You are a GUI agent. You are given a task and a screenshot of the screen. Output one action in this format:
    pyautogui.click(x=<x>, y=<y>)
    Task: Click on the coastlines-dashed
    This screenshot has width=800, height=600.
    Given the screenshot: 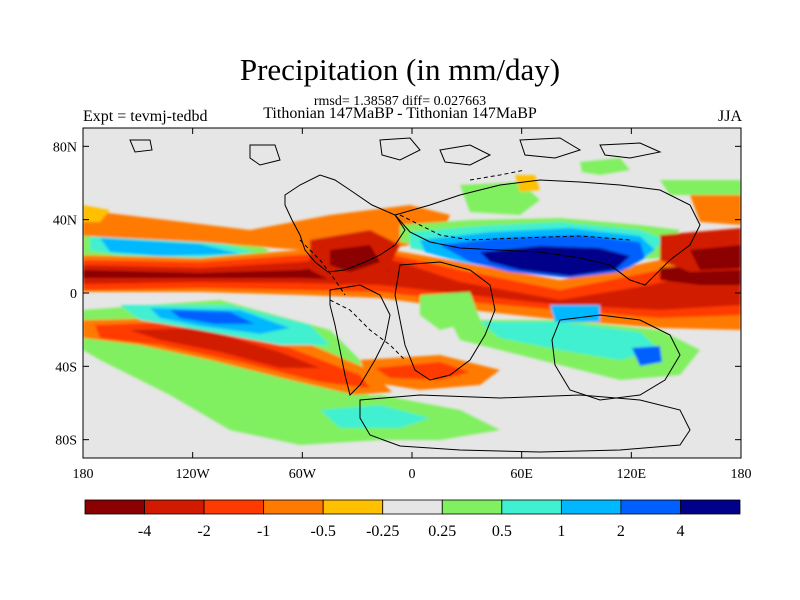 What is the action you would take?
    pyautogui.click(x=465, y=265)
    